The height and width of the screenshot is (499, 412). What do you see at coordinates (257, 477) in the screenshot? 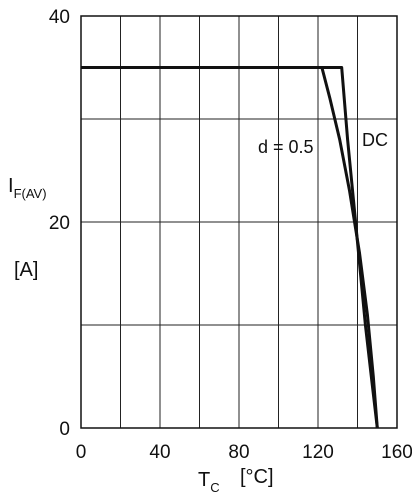
I see `x-axis-unit: [°C]` at bounding box center [257, 477].